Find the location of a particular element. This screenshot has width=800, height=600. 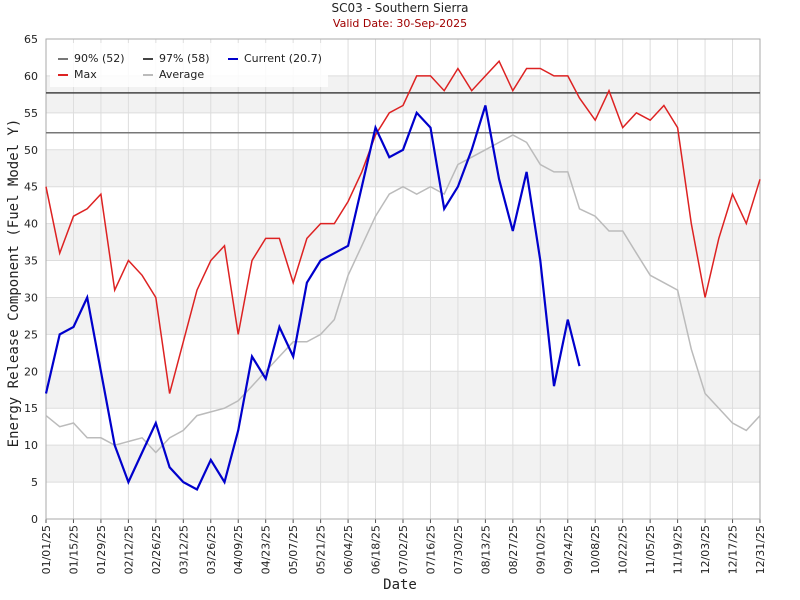

y-tick-label: 65 is located at coordinates (31, 39).